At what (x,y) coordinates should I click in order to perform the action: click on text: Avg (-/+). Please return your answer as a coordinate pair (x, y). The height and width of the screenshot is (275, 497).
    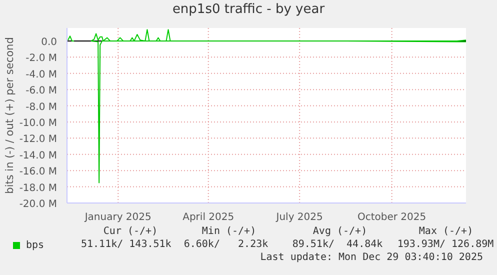
    Looking at the image, I should click on (340, 232).